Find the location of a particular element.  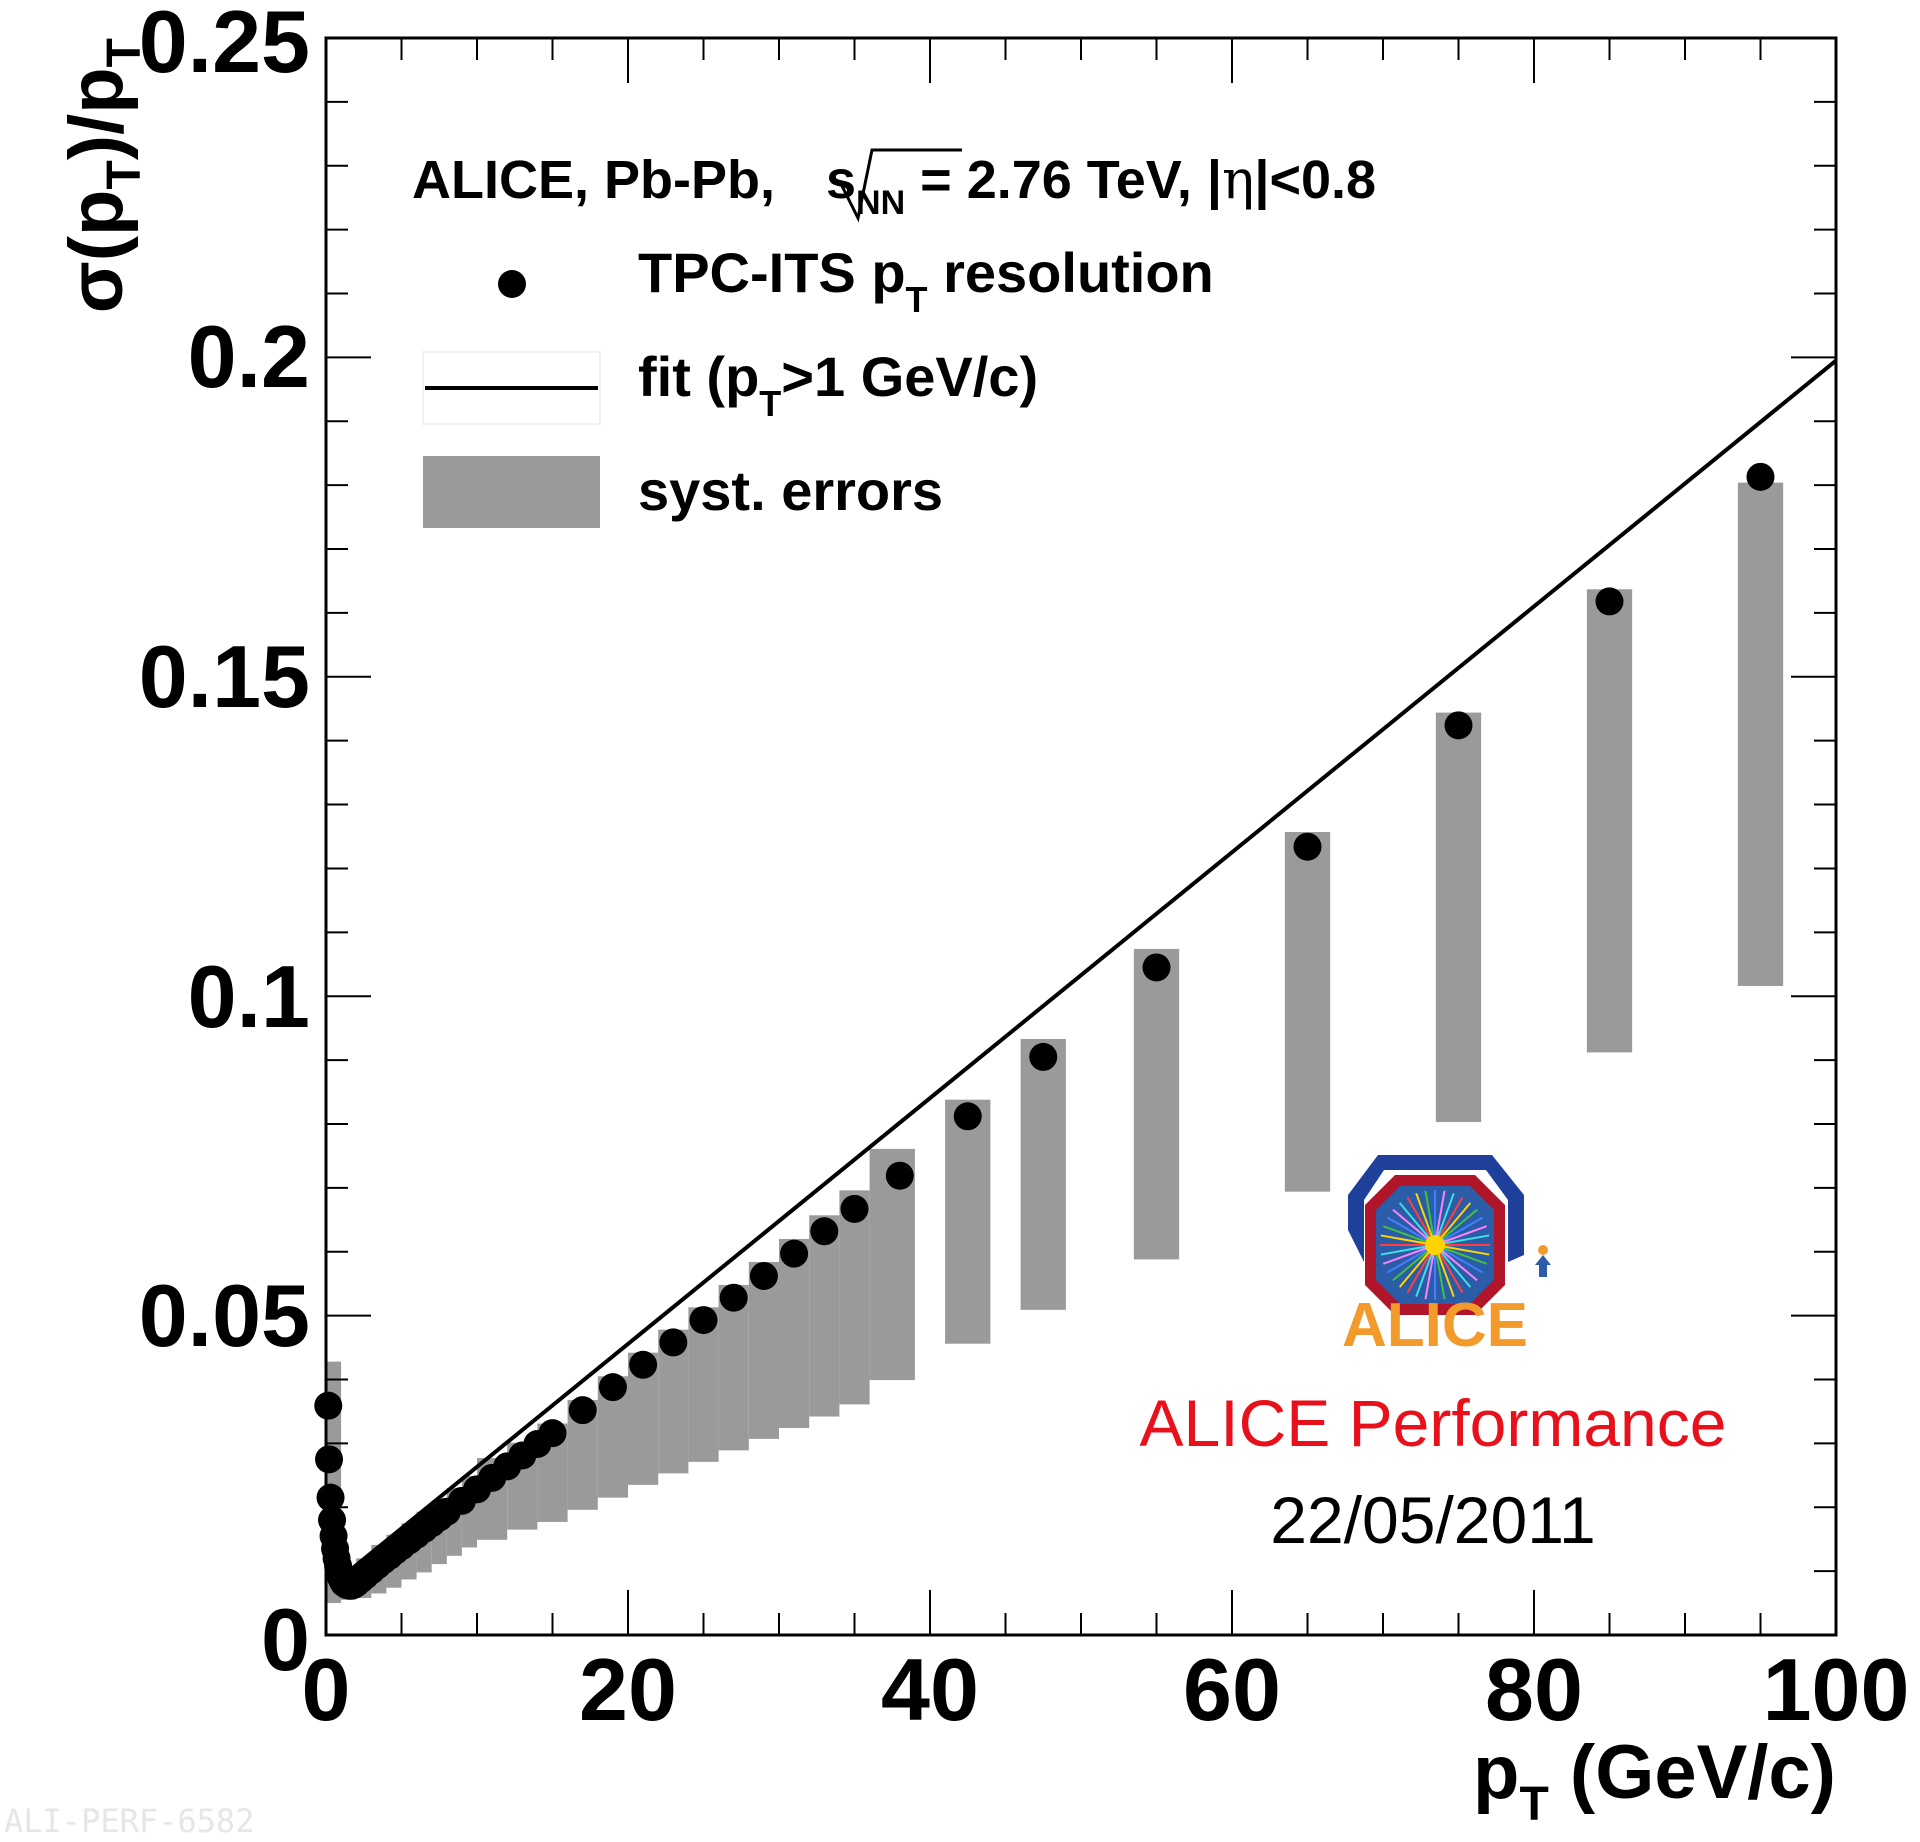

date-label: 22/05/2011 is located at coordinates (1432, 1520).